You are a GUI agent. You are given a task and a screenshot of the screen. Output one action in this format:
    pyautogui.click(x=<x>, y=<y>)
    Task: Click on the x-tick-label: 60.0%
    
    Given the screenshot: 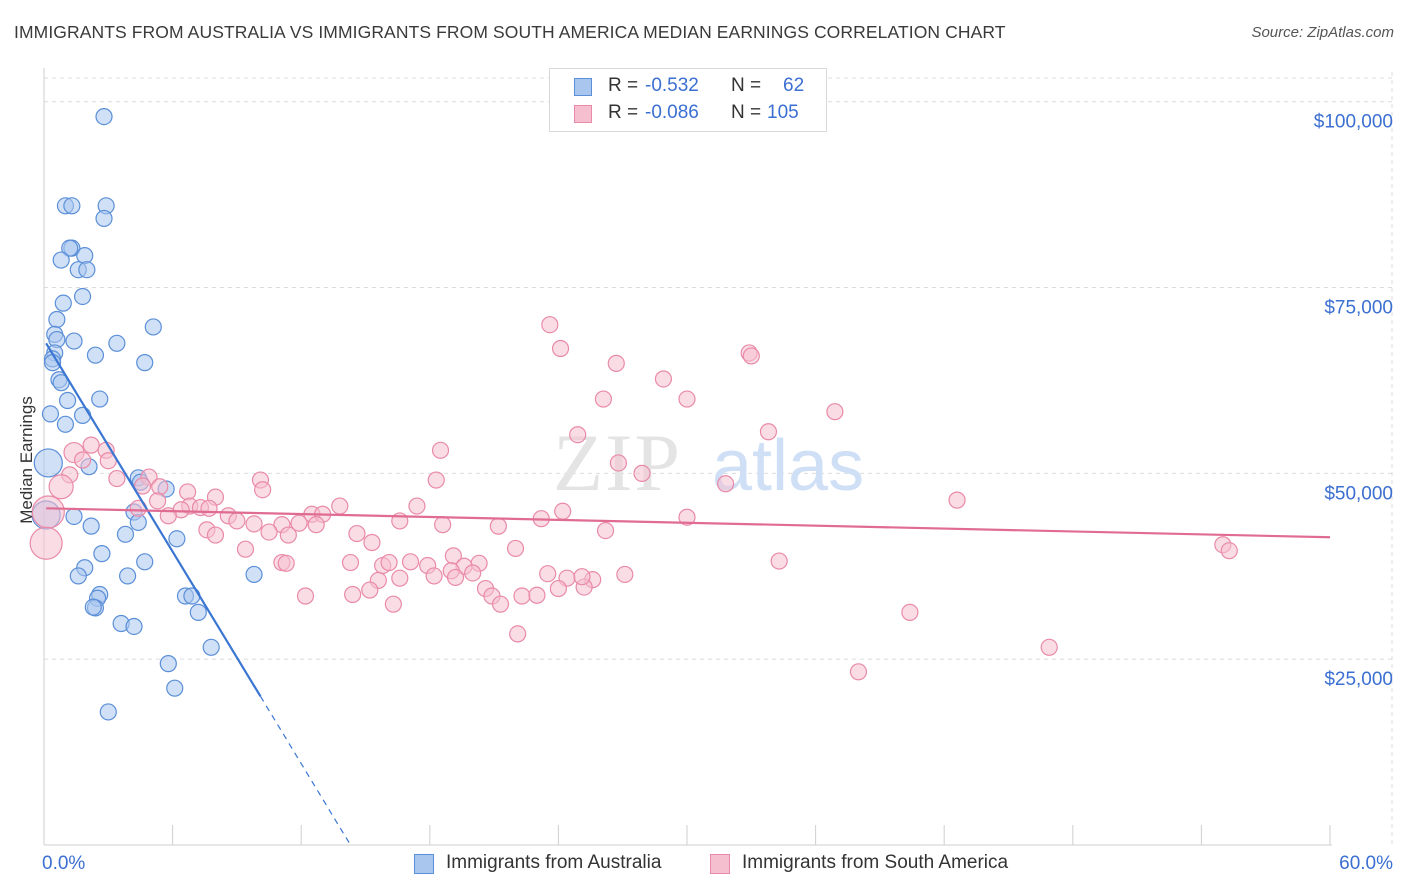 What is the action you would take?
    pyautogui.click(x=1366, y=863)
    